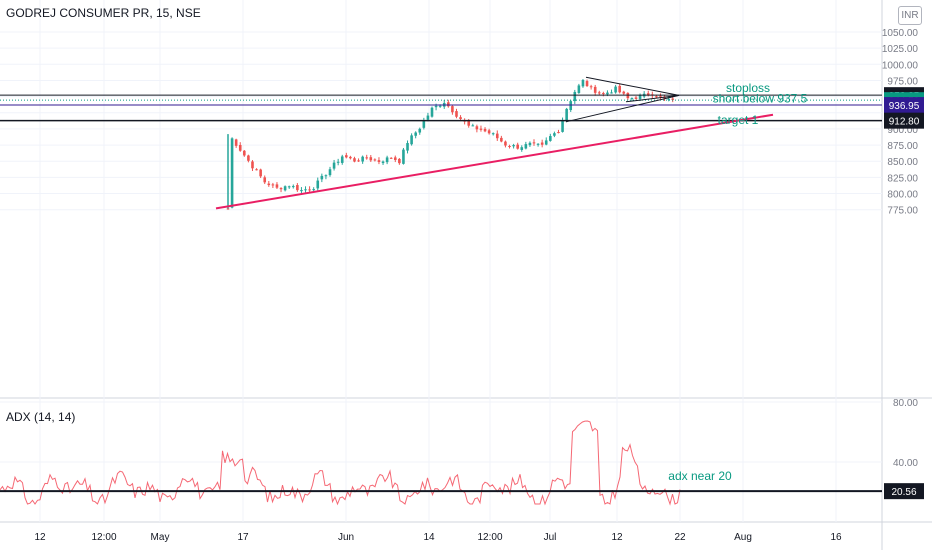 Image resolution: width=932 pixels, height=550 pixels. What do you see at coordinates (905, 463) in the screenshot?
I see `adx-tick-label: 40.00` at bounding box center [905, 463].